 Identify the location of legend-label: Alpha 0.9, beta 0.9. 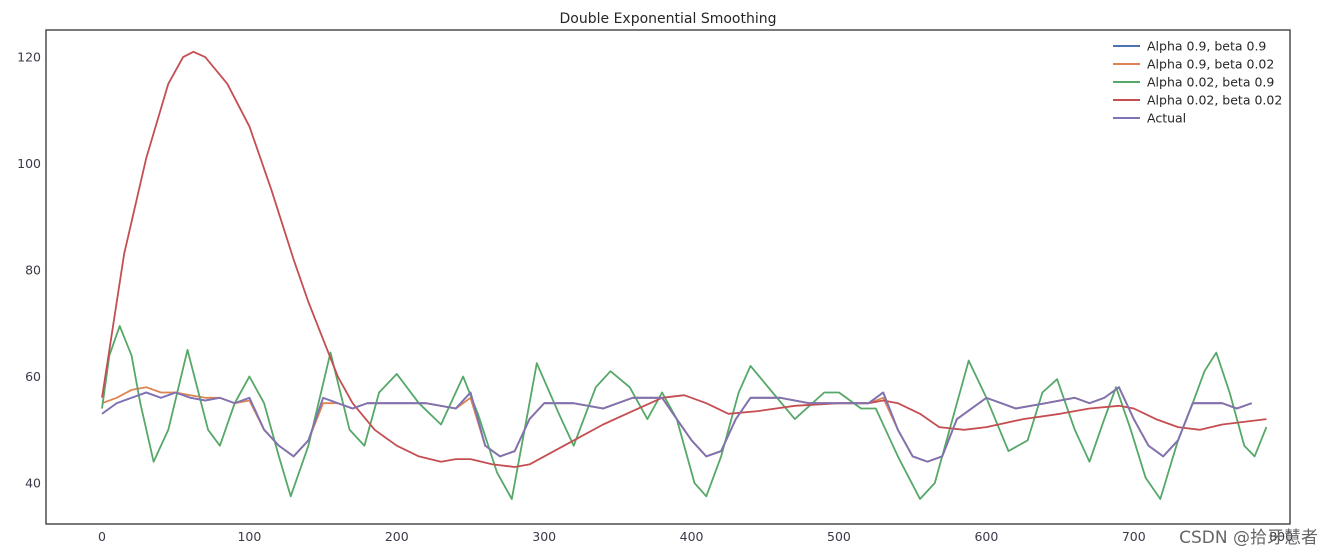
(1206, 46).